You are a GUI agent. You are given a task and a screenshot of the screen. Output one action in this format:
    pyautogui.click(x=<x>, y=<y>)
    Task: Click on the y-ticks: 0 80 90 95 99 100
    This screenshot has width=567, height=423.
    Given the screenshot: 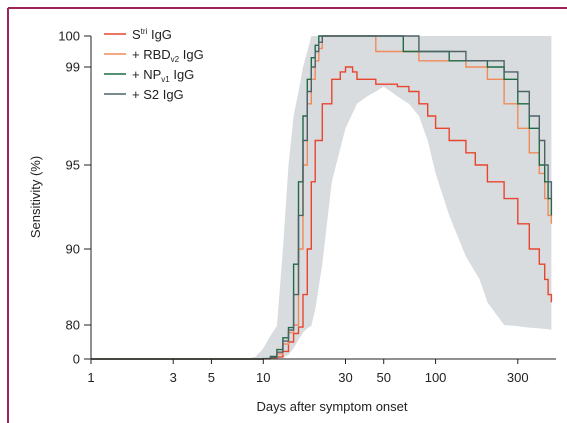 What is the action you would take?
    pyautogui.click(x=74, y=198)
    